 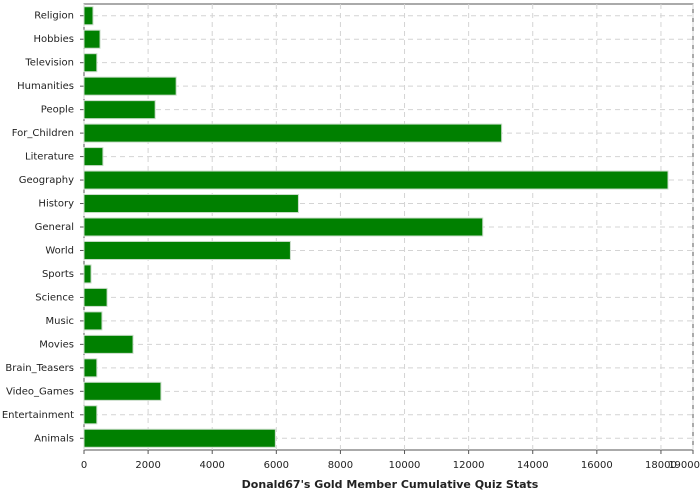 What do you see at coordinates (43, 133) in the screenshot?
I see `y-tick-label: For_Children` at bounding box center [43, 133].